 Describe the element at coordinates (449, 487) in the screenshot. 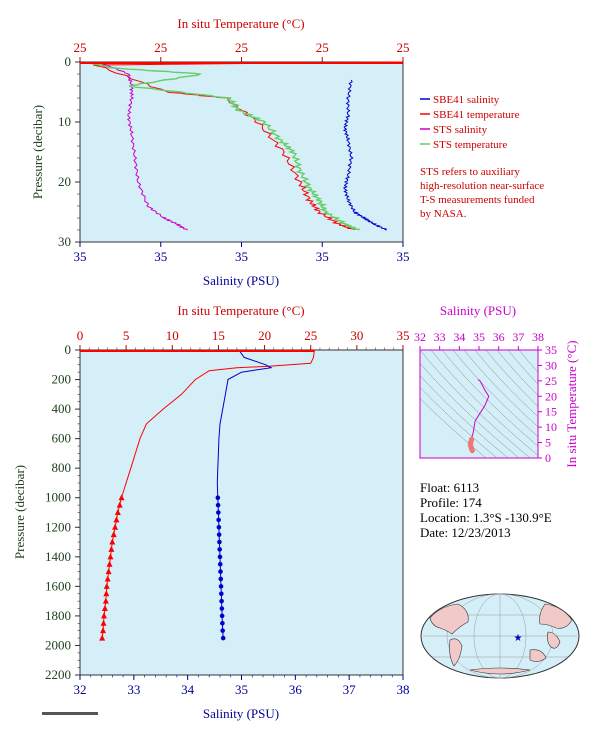

I see `float-id: Float: 6113` at that location.